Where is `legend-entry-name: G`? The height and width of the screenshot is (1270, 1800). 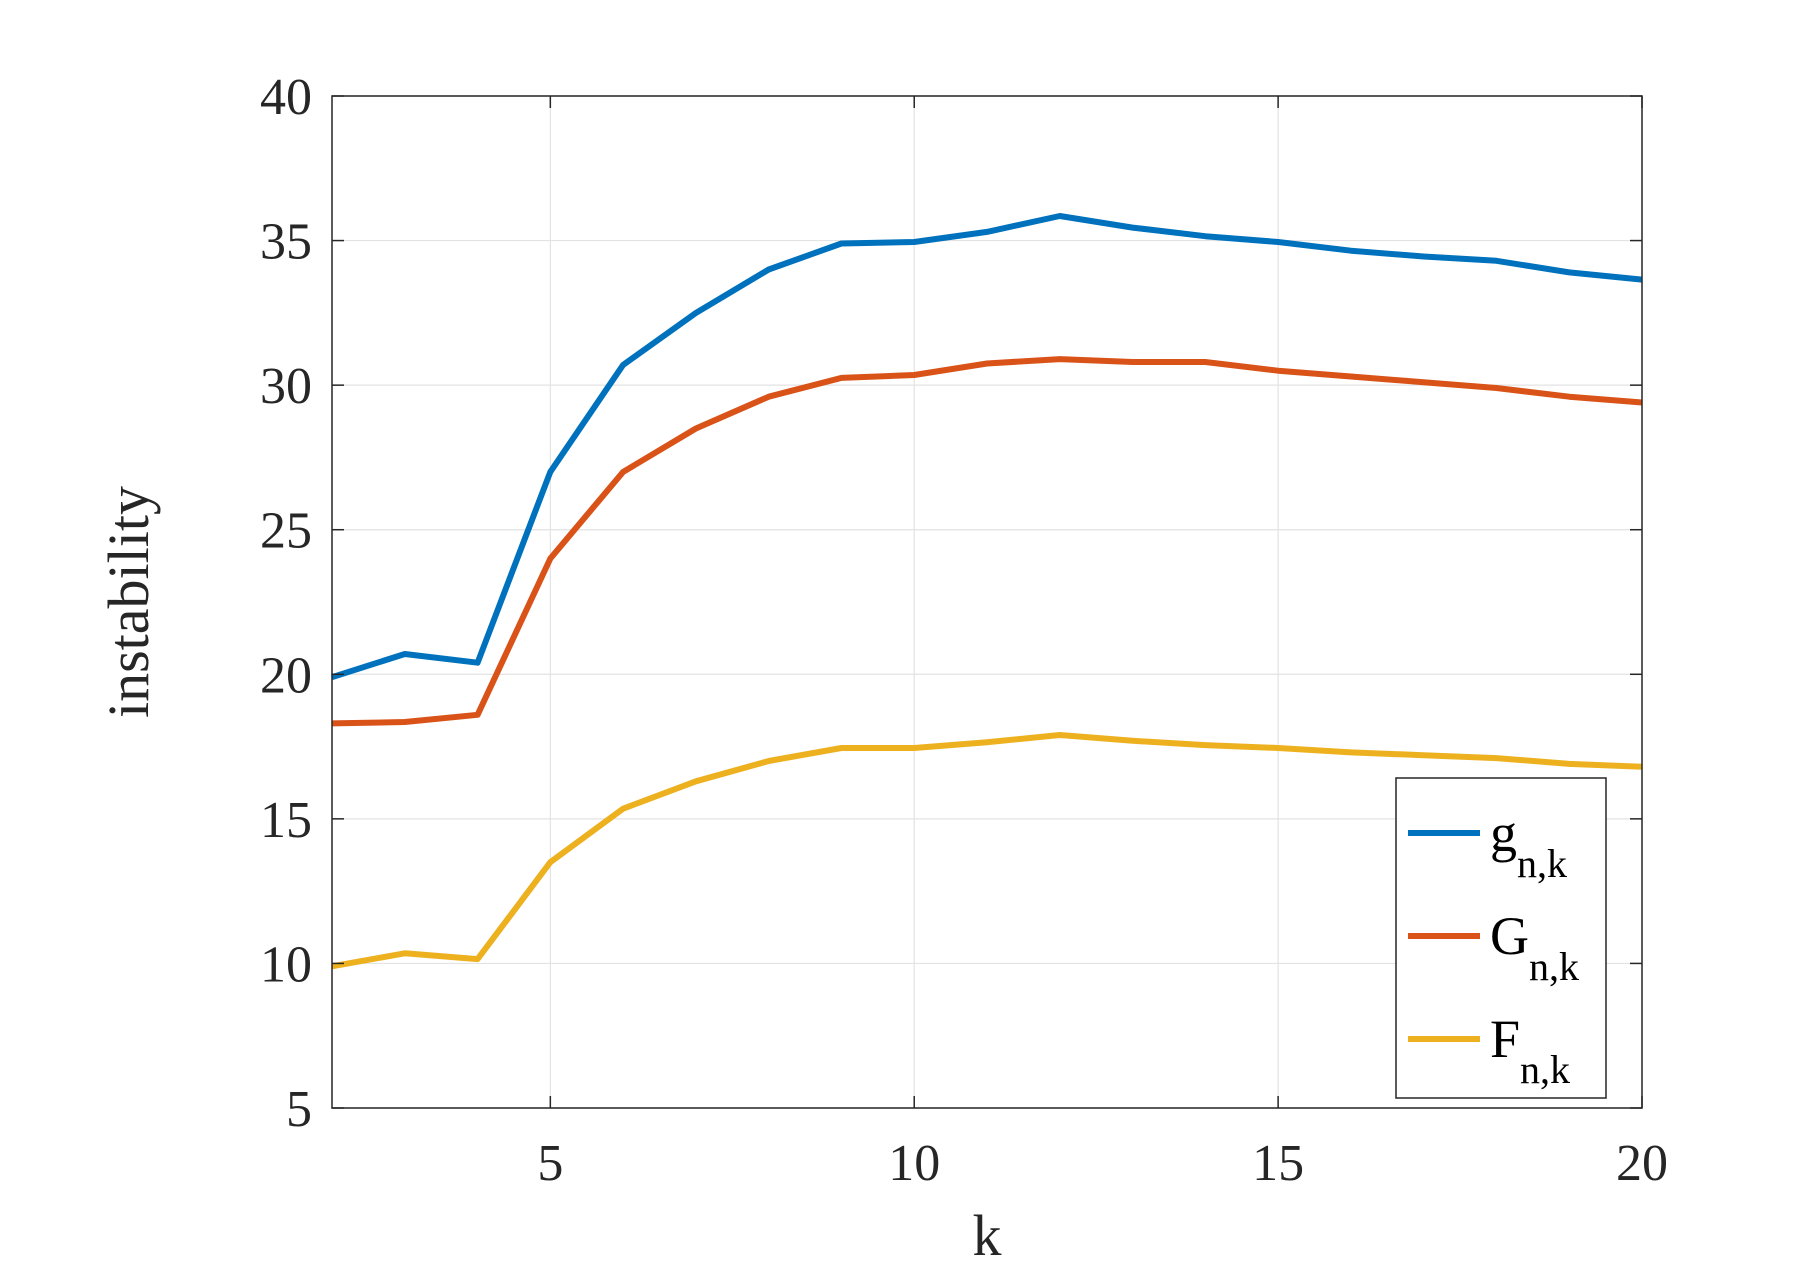 legend-entry-name: G is located at coordinates (1509, 936).